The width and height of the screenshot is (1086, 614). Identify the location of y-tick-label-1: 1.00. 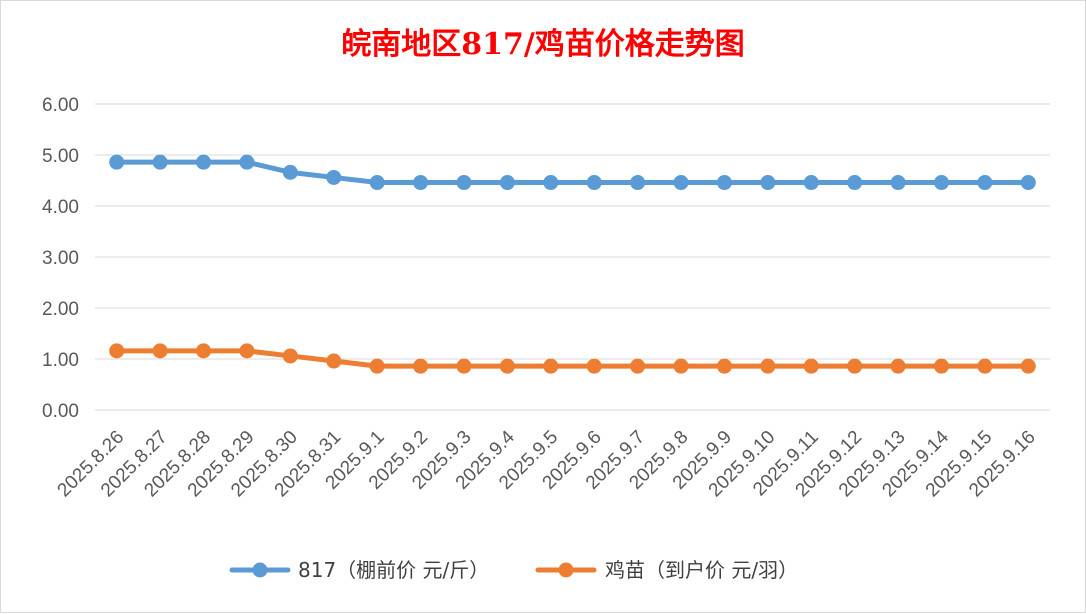
(60, 360).